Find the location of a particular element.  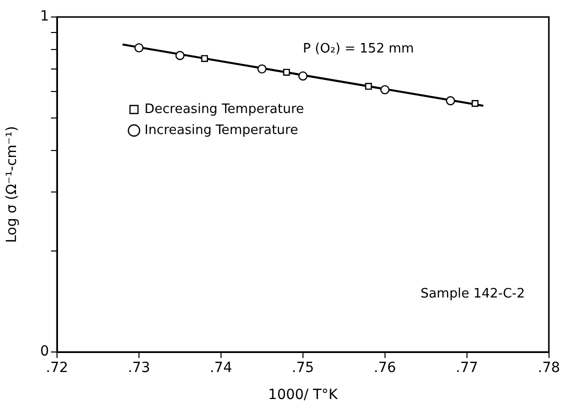

y-axis-title: Log σ (Ω⁻¹-cm⁻¹) is located at coordinates (12, 184).